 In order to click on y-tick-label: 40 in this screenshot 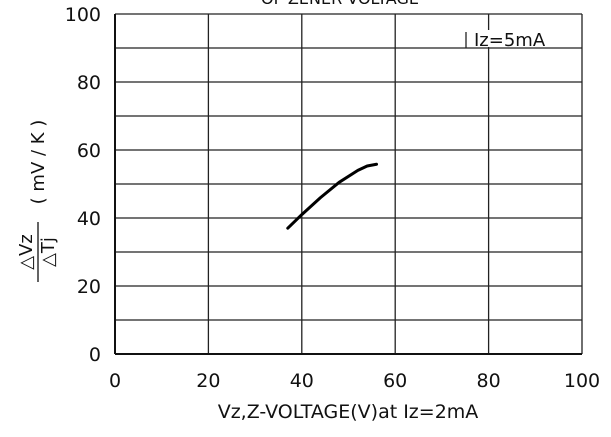, I will do `click(89, 219)`.